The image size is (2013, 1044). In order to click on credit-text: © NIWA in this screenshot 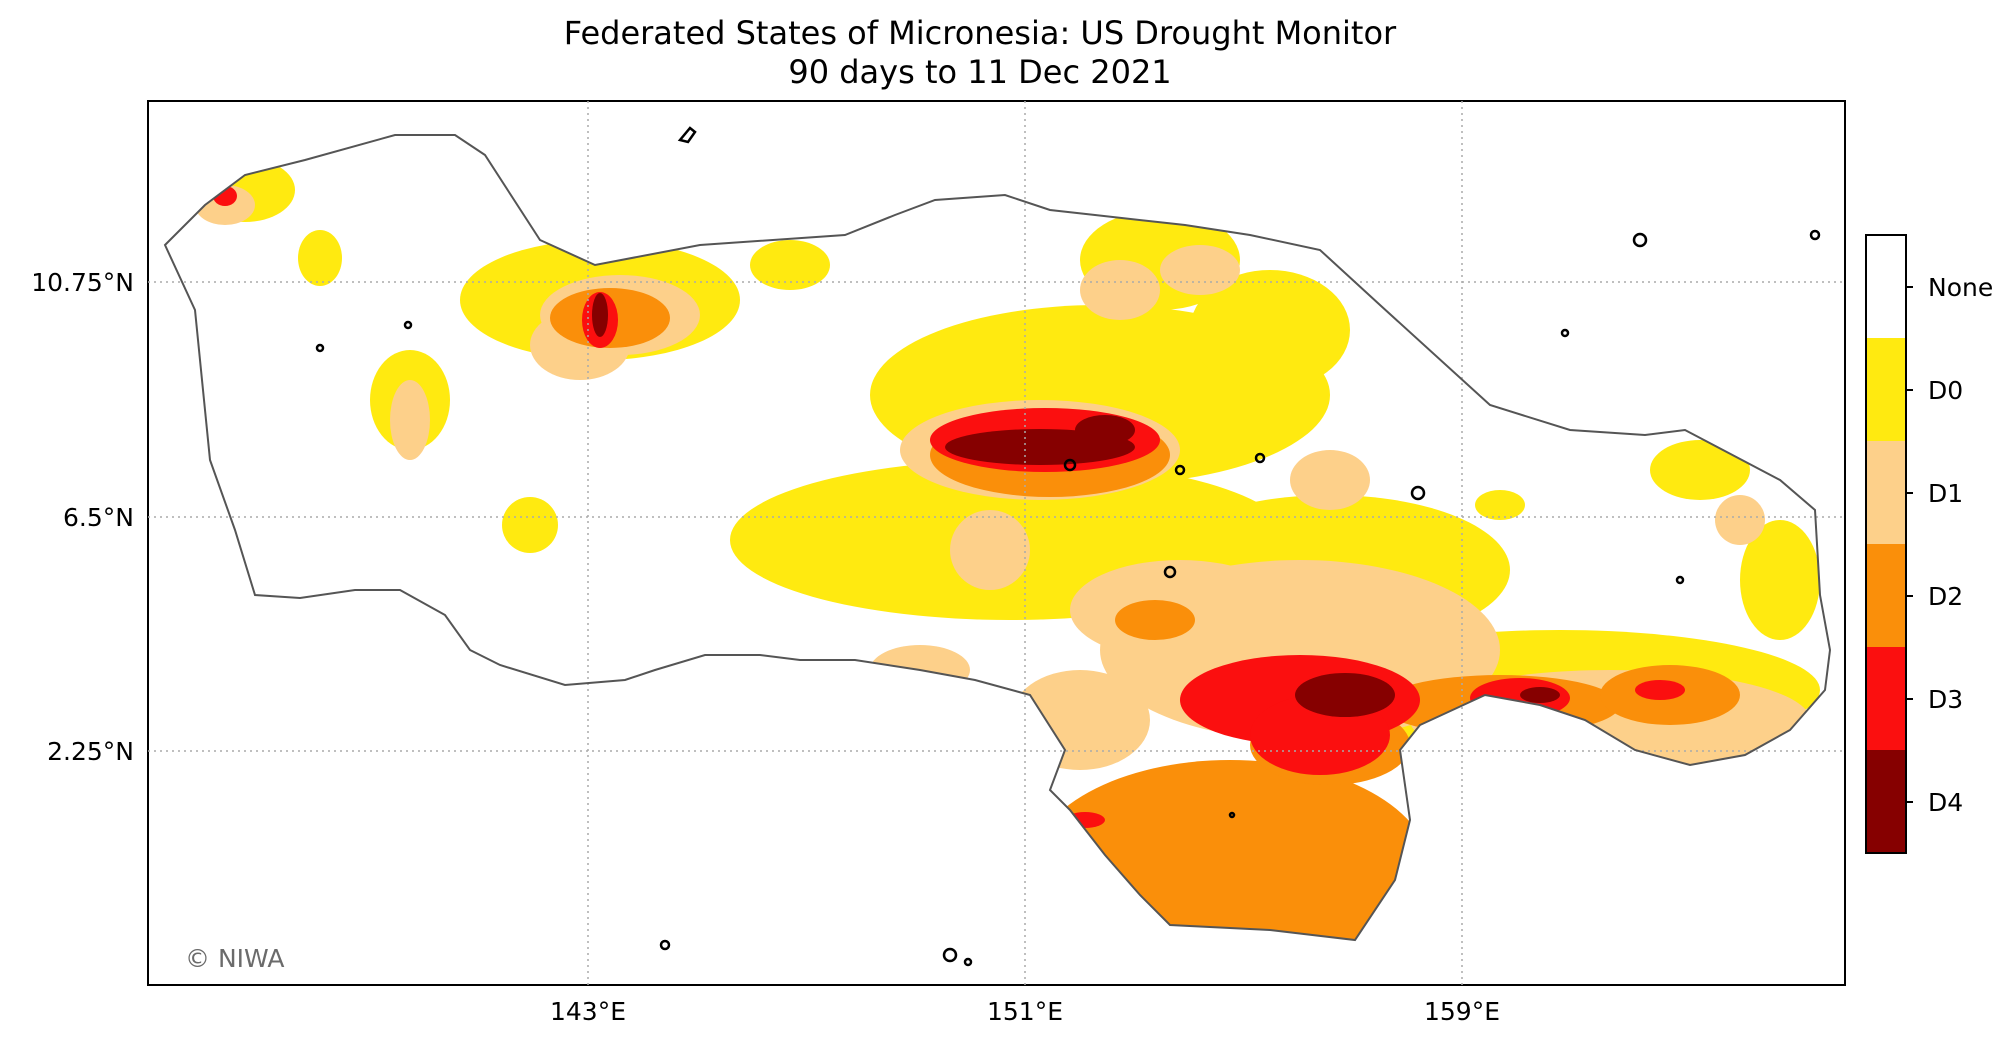, I will do `click(234, 958)`.